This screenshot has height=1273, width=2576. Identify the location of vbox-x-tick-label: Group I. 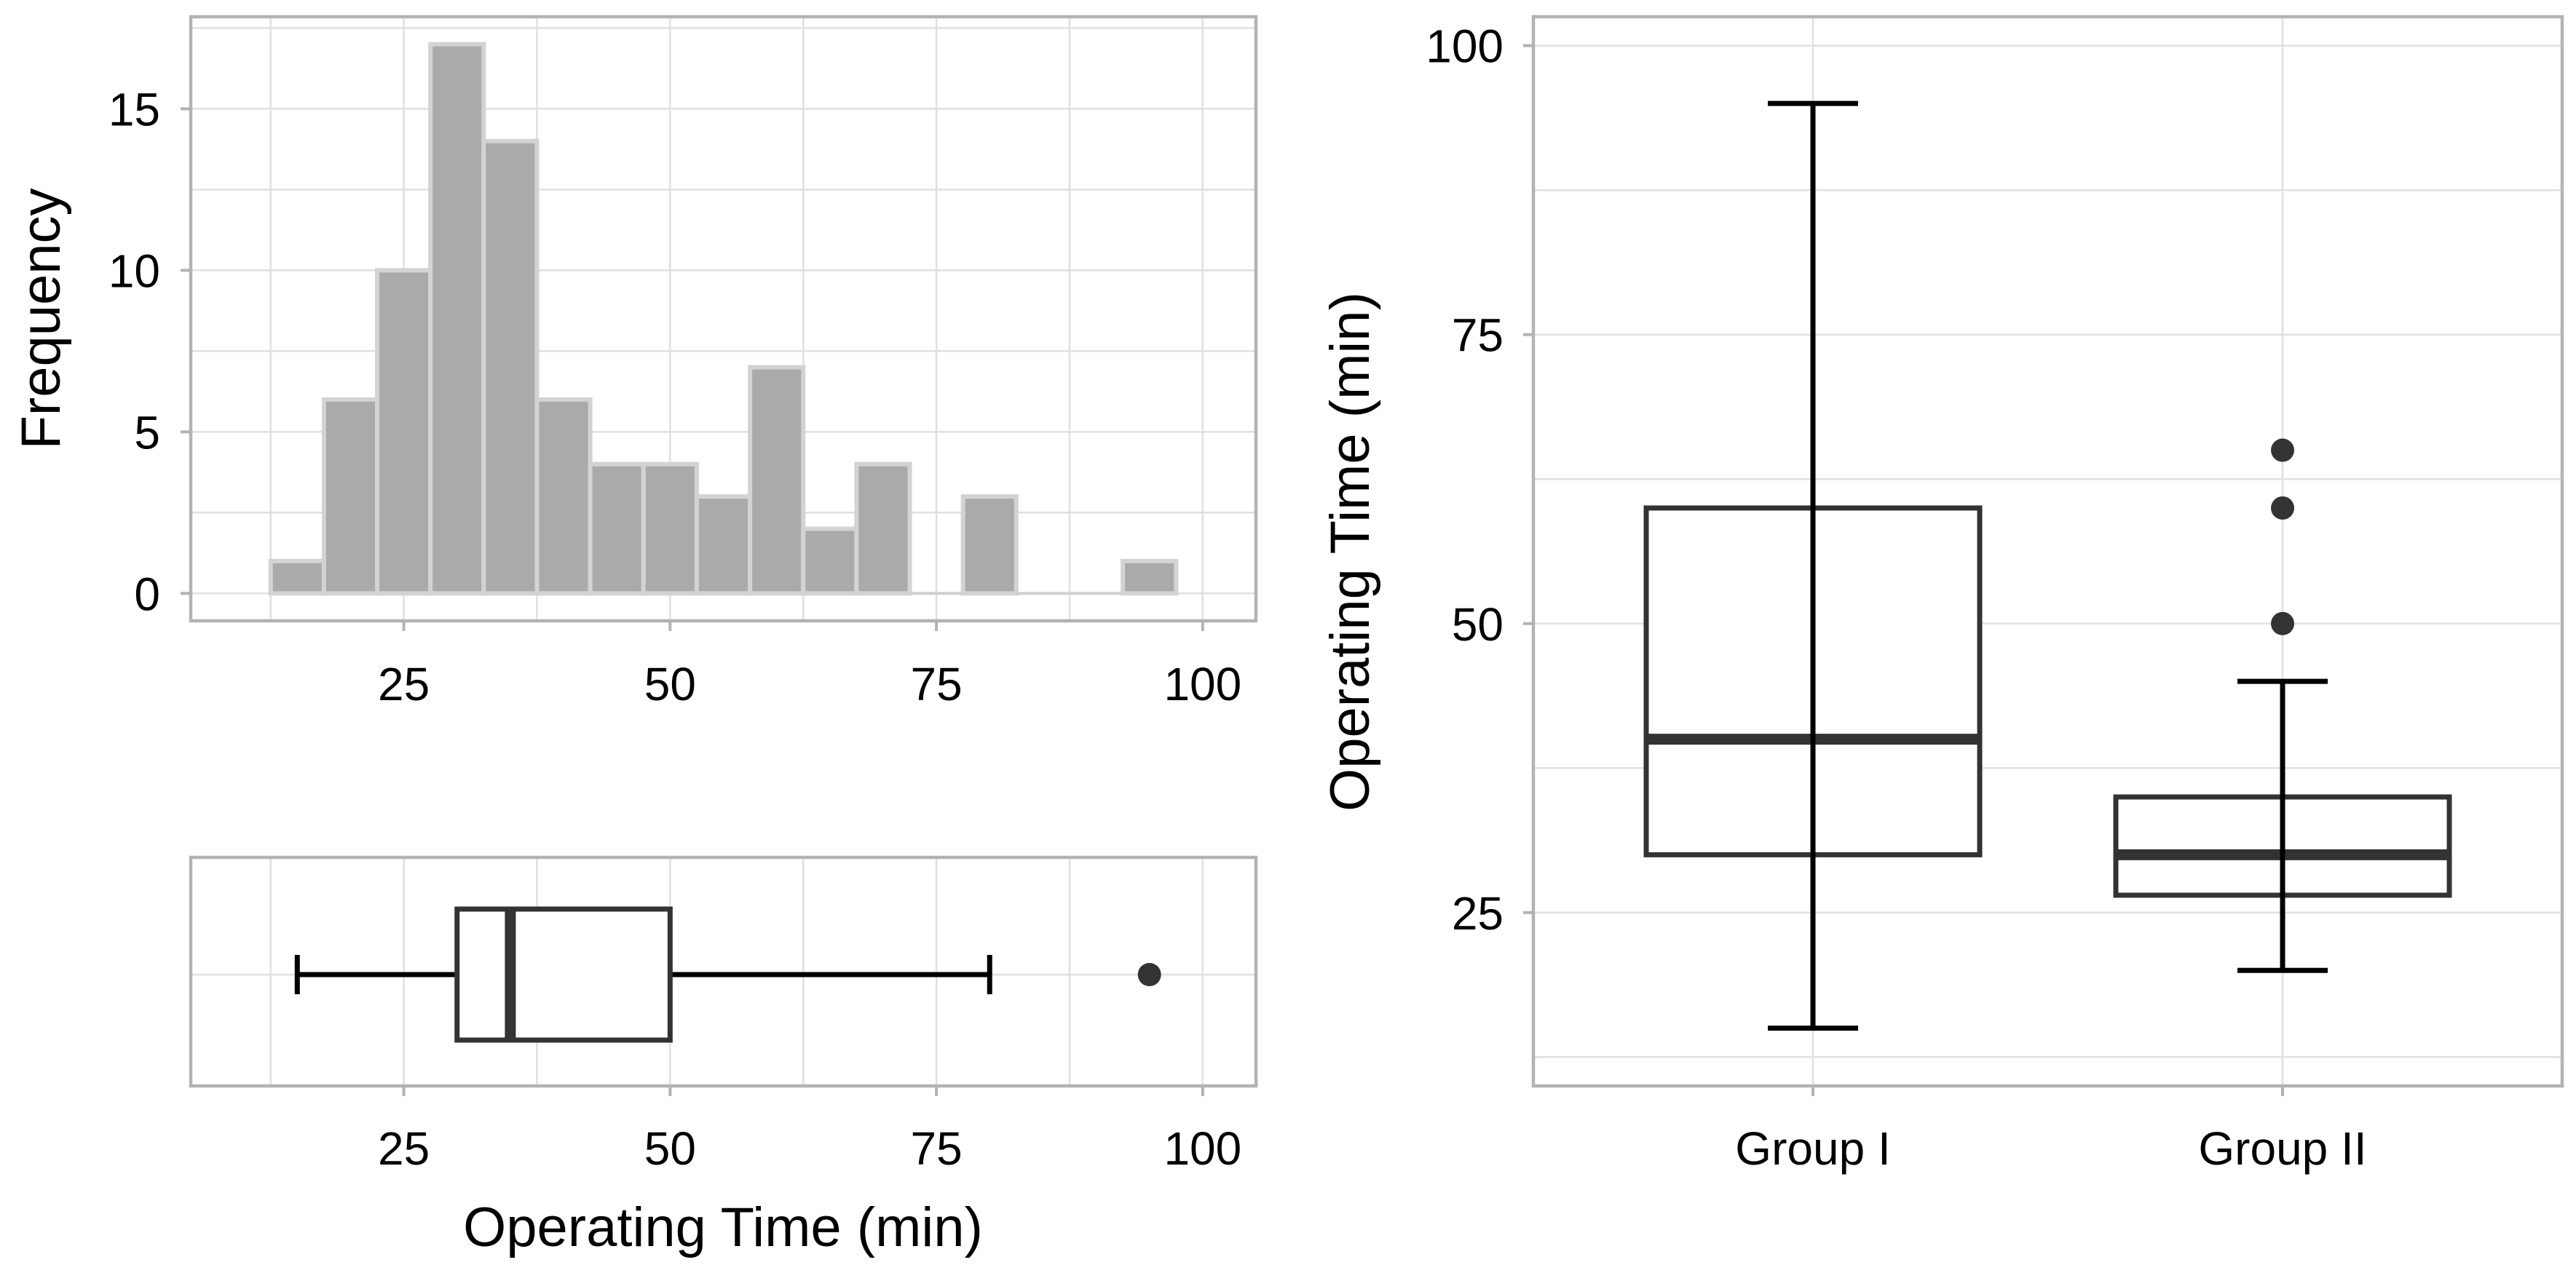
(1813, 1148).